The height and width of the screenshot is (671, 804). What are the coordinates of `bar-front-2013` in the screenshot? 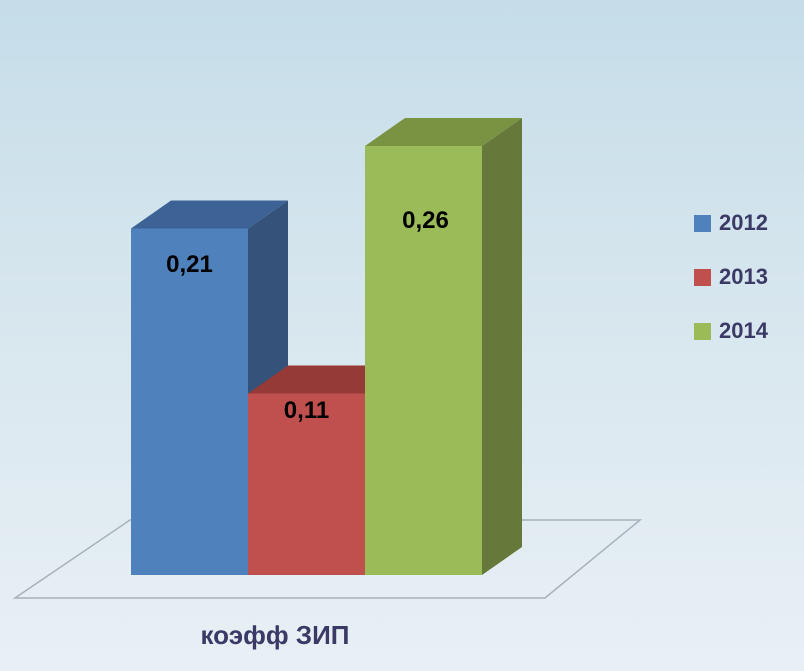 It's located at (306, 484).